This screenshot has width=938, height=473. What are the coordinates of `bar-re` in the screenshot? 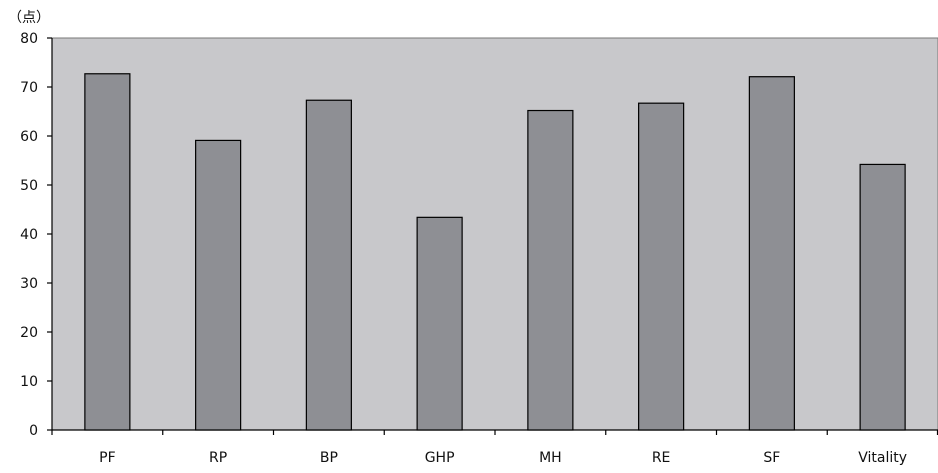 It's located at (661, 266).